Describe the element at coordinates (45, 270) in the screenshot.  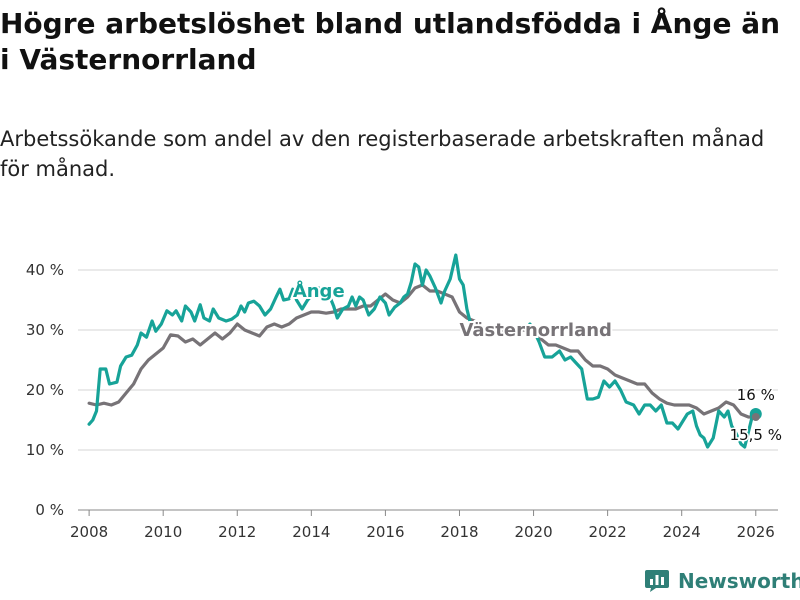
I see `y-tick-label: 40 %` at that location.